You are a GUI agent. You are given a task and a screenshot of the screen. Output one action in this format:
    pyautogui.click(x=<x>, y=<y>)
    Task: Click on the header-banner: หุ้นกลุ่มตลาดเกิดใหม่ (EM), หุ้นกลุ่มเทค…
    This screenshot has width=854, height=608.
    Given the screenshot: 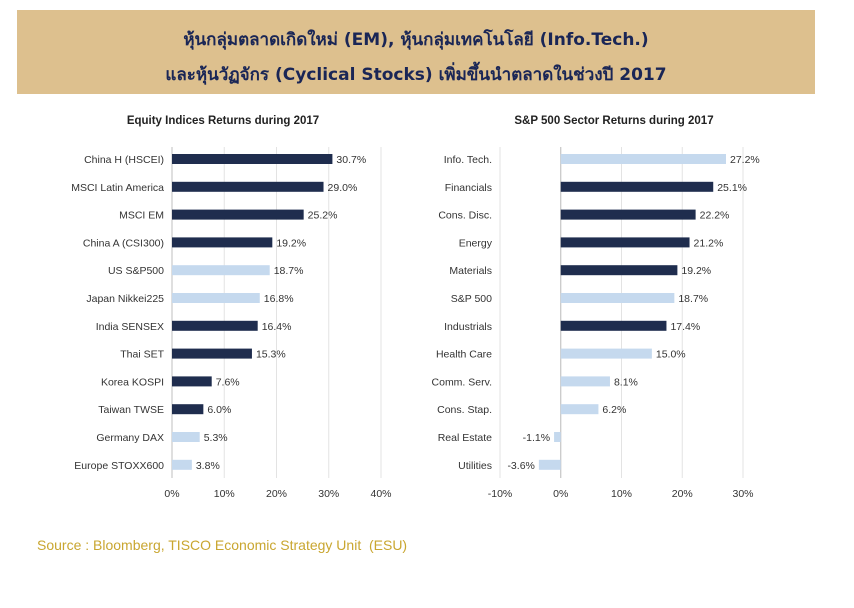 What is the action you would take?
    pyautogui.click(x=416, y=52)
    